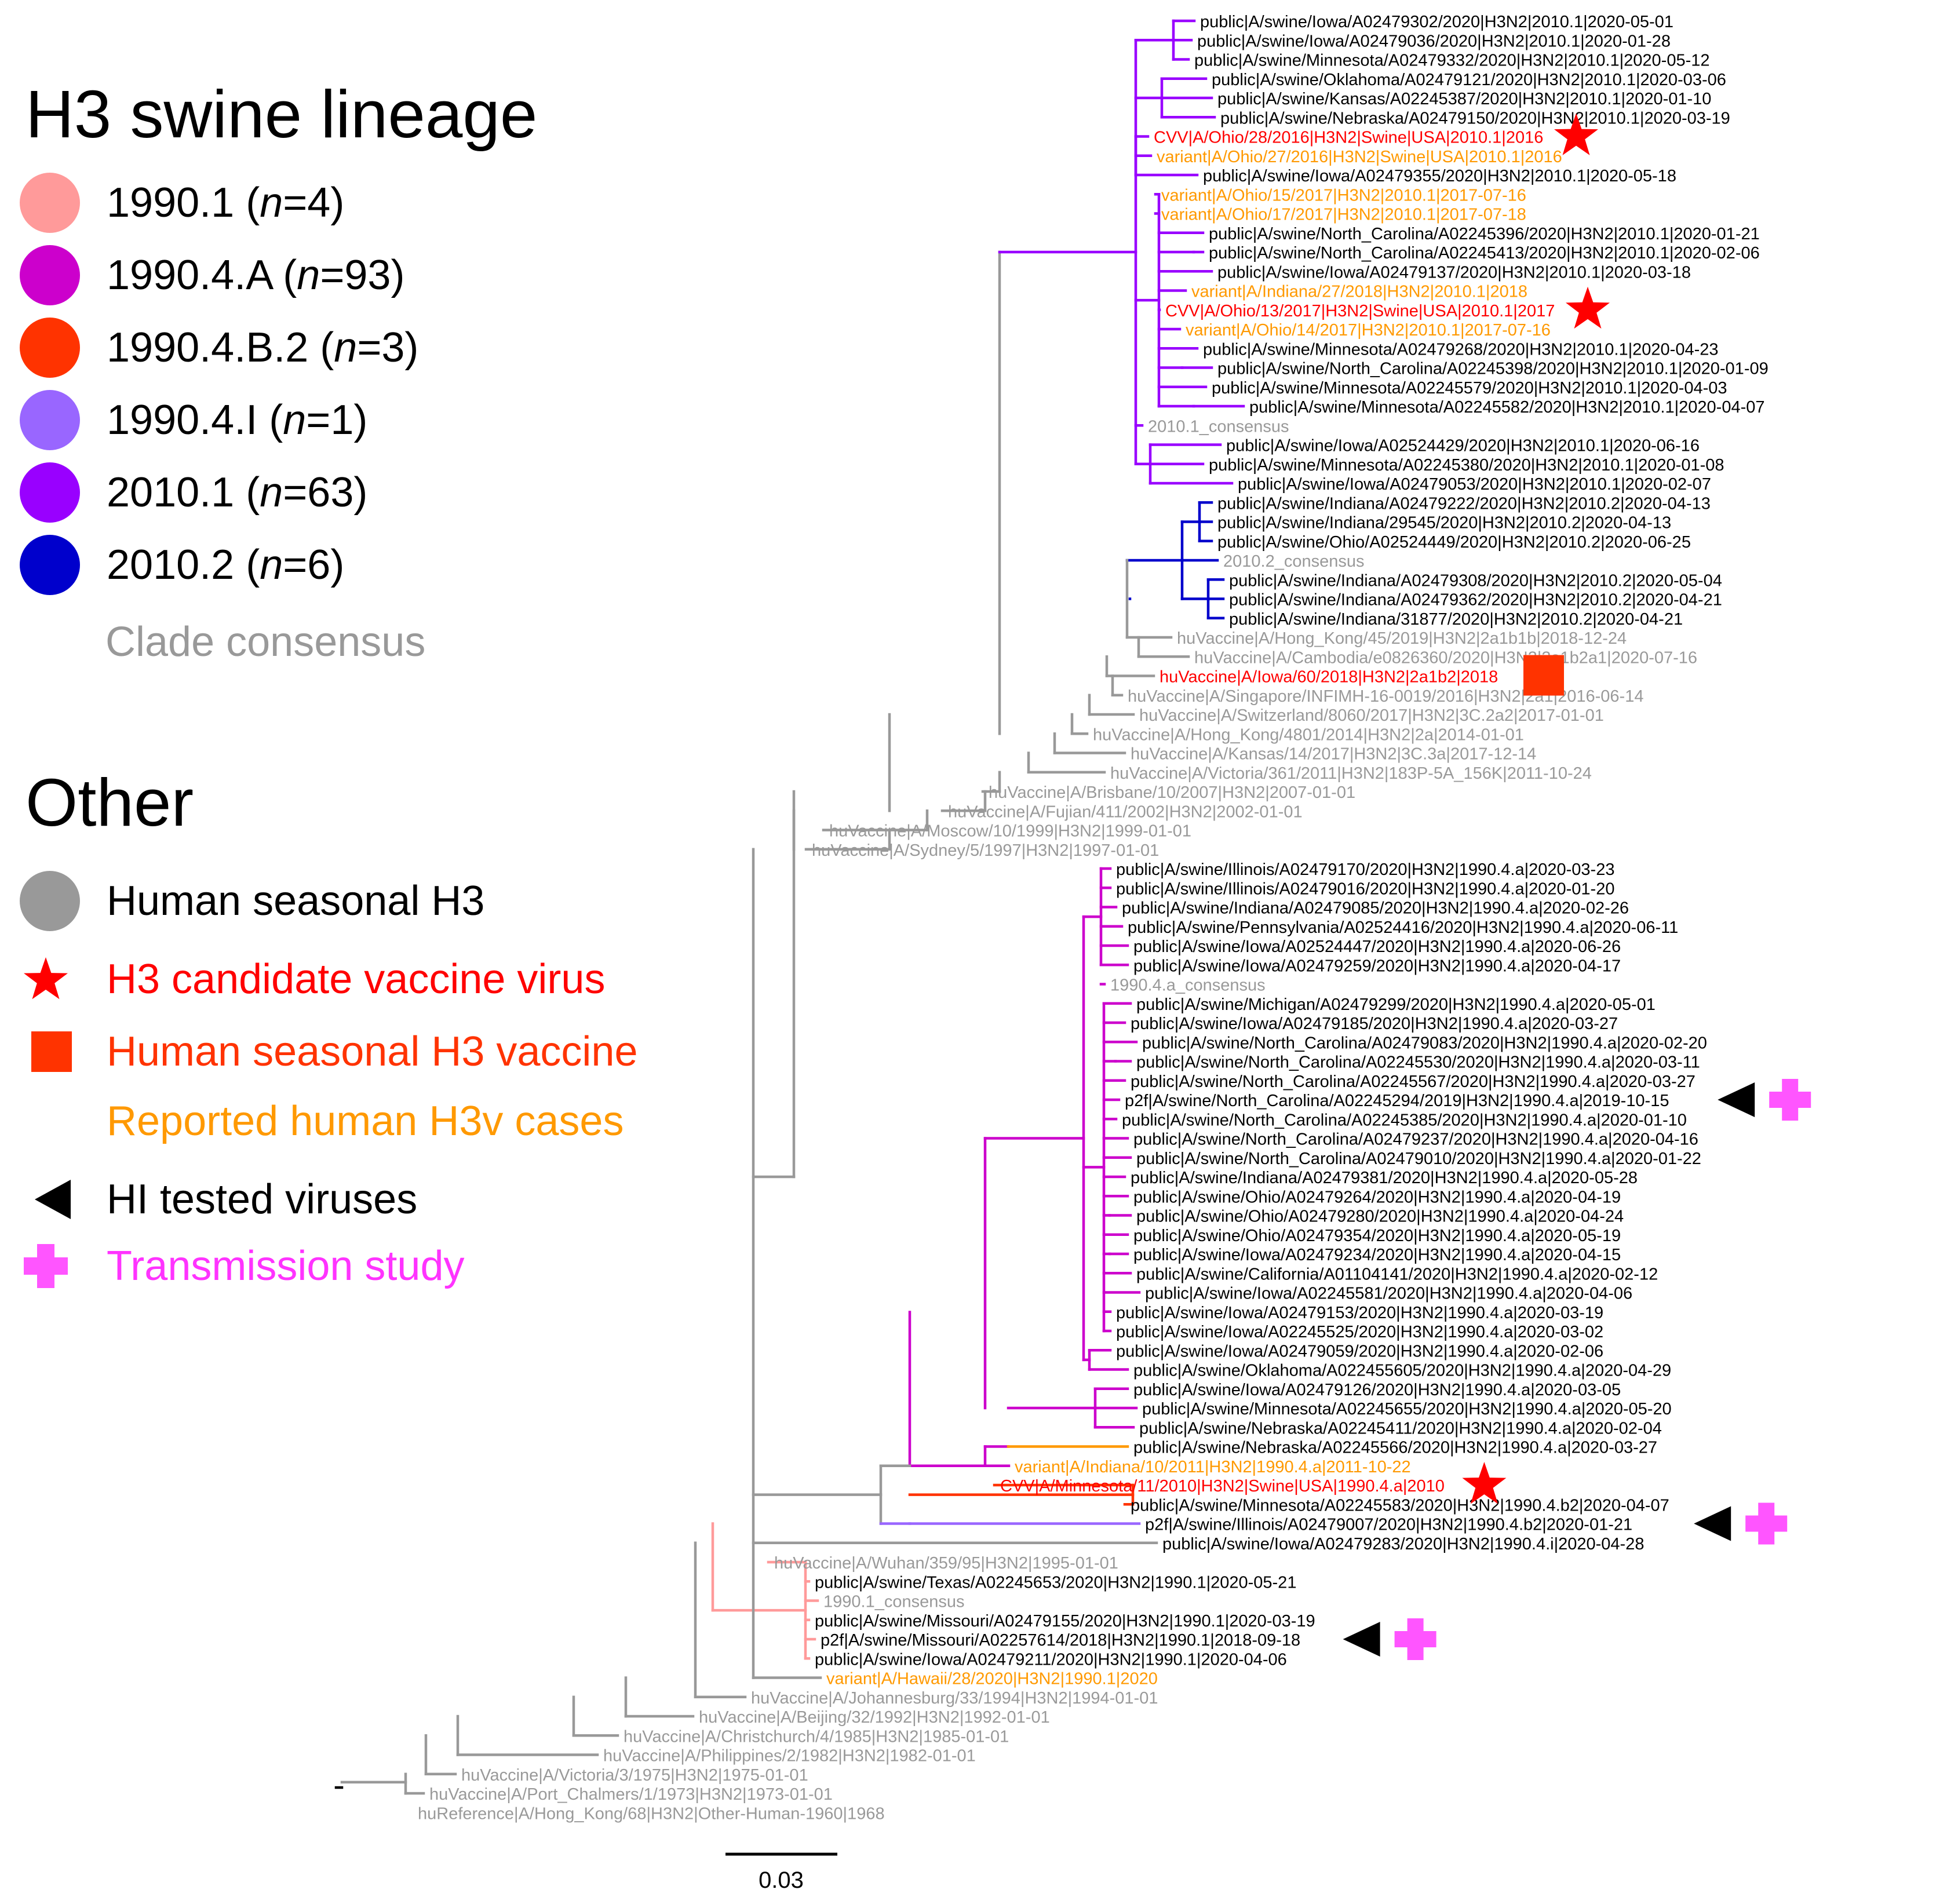 The image size is (1947, 1904). I want to click on scale-bar: 0.03, so click(781, 1872).